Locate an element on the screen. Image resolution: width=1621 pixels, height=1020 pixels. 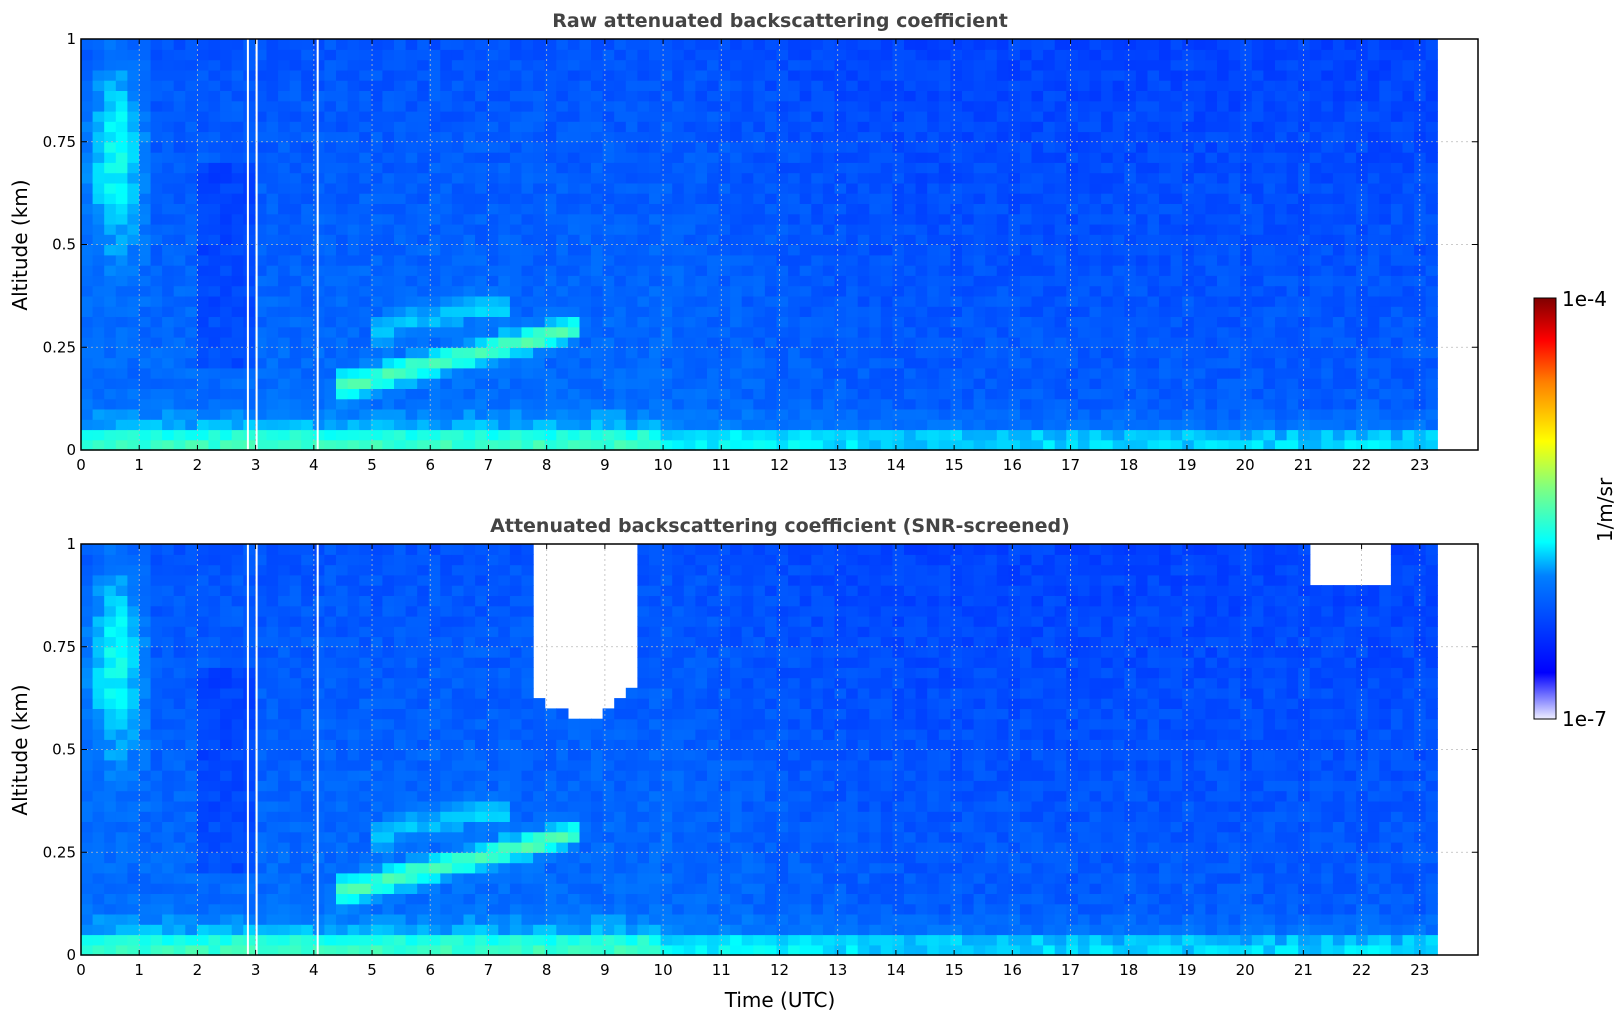
colorbar-unit-label: 1/m/sr is located at coordinates (1605, 509).